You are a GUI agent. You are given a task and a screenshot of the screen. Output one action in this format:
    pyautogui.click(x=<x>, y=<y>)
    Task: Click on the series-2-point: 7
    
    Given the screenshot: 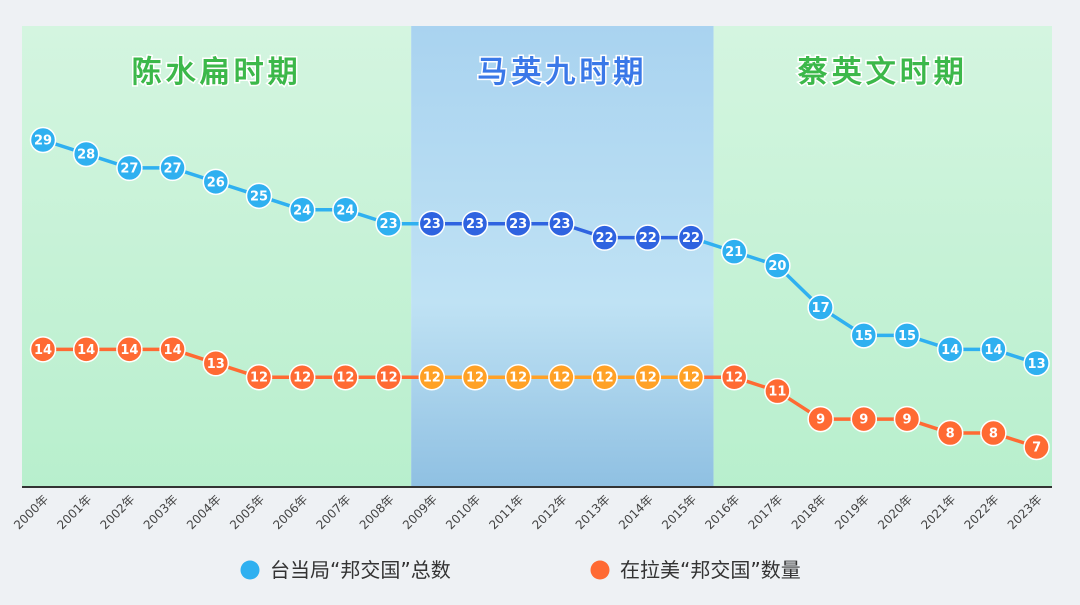 What is the action you would take?
    pyautogui.click(x=1036, y=447)
    